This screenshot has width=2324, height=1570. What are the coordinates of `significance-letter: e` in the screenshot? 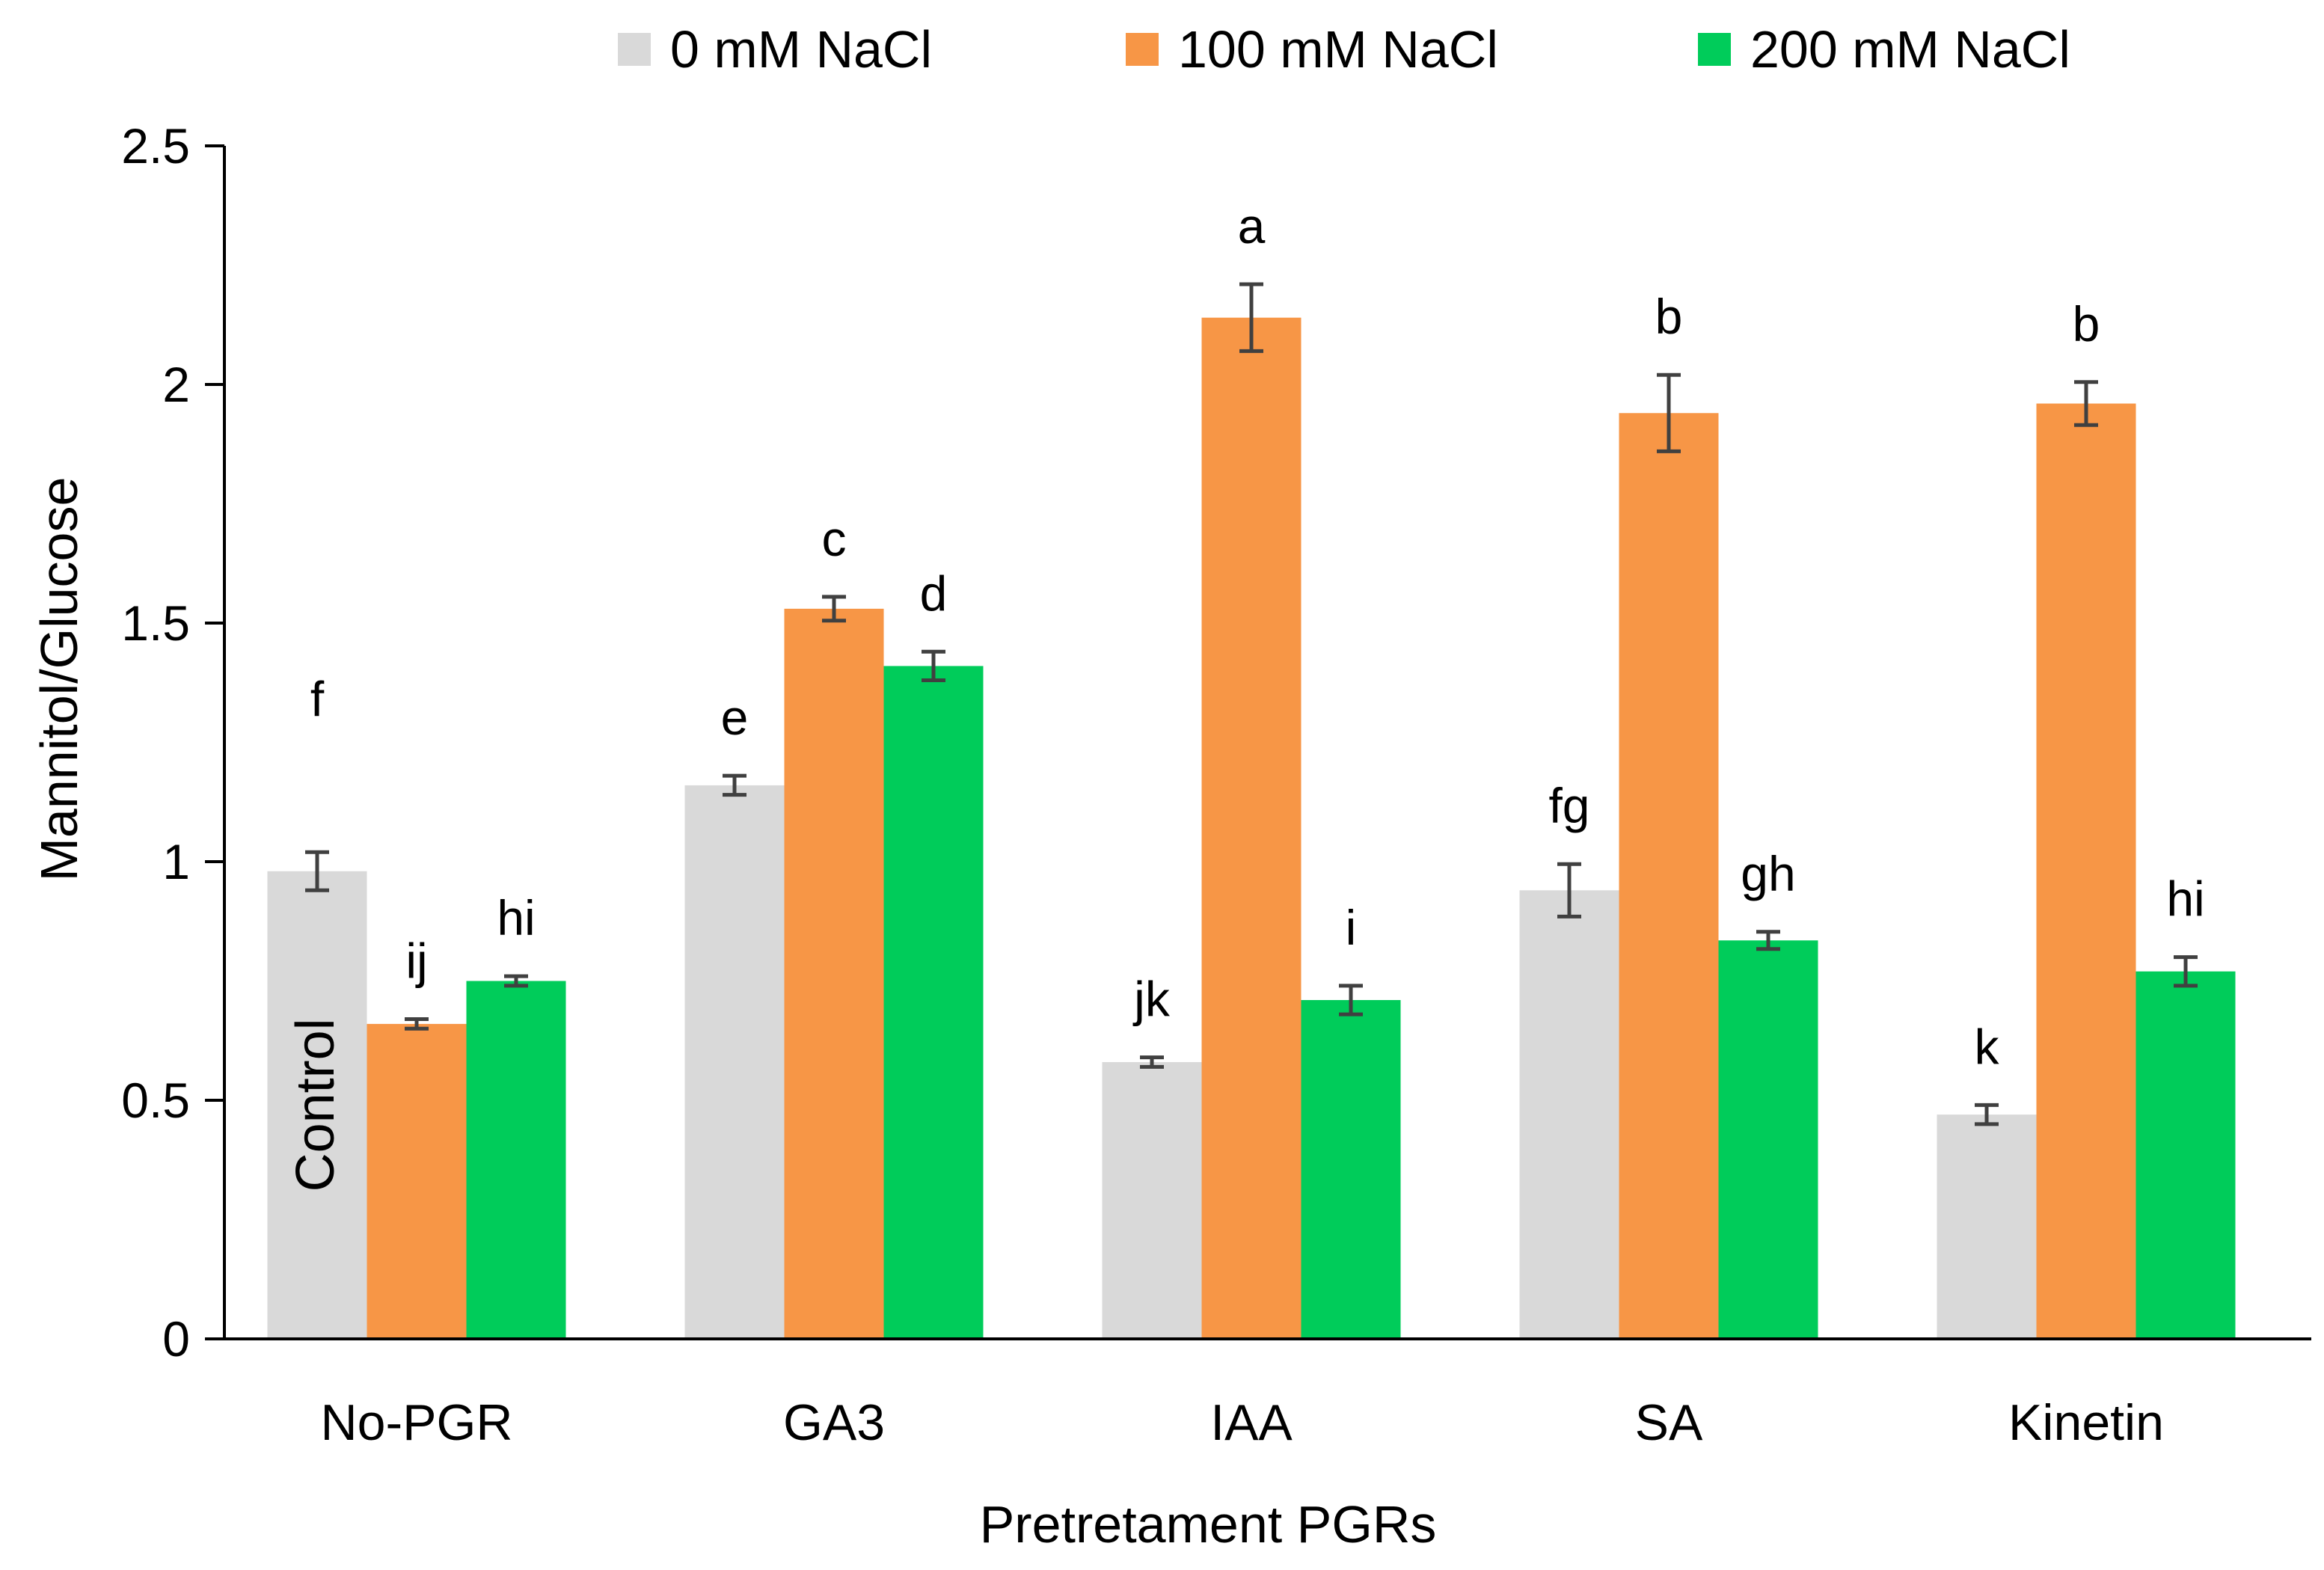 It's located at (735, 717).